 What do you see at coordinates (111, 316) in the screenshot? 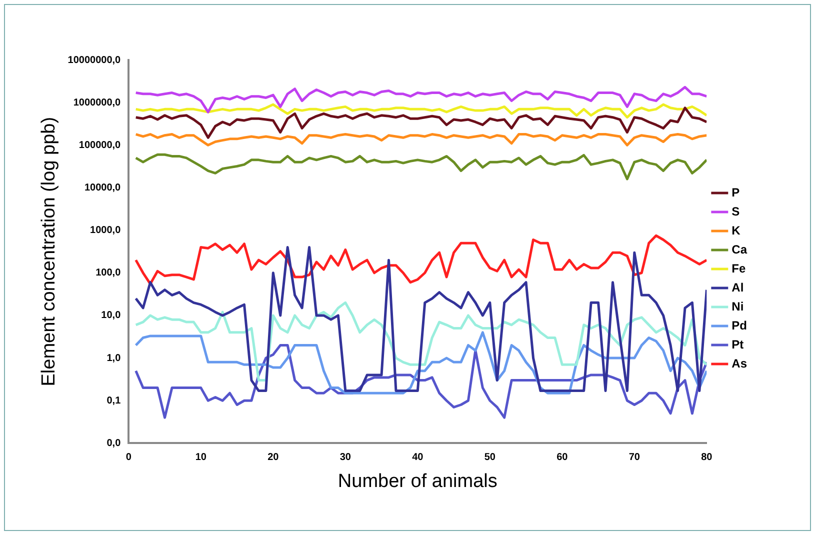
I see `y-tick-label: 10,0` at bounding box center [111, 316].